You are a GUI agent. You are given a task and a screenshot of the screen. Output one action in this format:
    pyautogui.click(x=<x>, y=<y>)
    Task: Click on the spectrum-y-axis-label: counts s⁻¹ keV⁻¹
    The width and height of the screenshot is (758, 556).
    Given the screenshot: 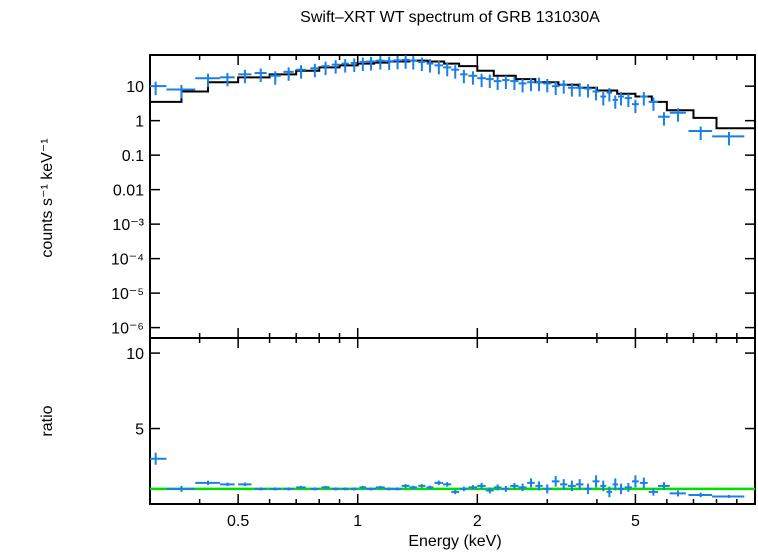 What is the action you would take?
    pyautogui.click(x=47, y=197)
    